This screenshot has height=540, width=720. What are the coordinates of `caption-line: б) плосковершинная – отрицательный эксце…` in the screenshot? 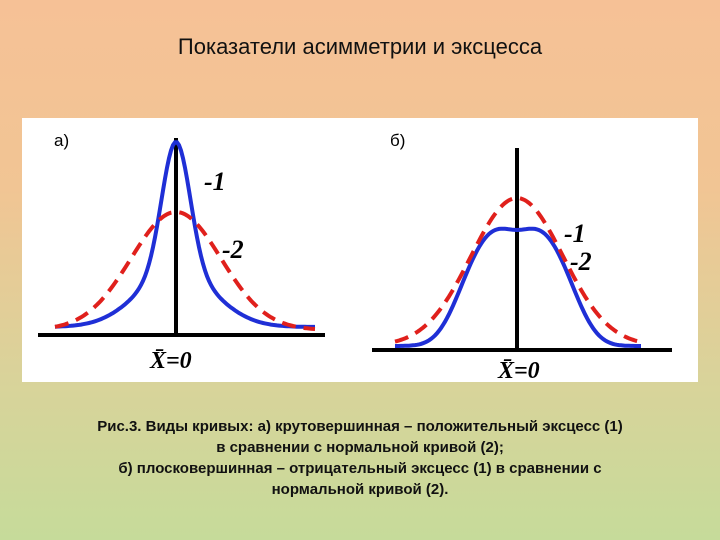 It's located at (360, 468).